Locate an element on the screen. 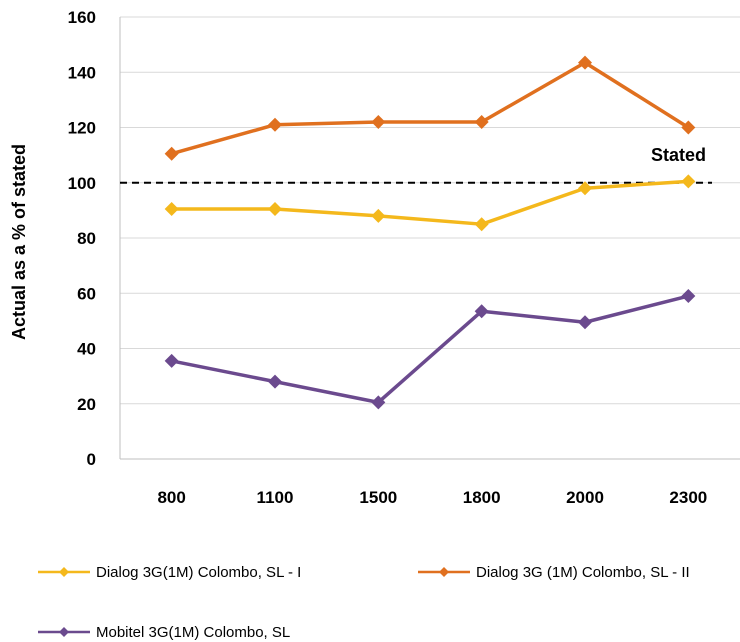 Image resolution: width=740 pixels, height=642 pixels. y-tick-label: 80 is located at coordinates (86, 238).